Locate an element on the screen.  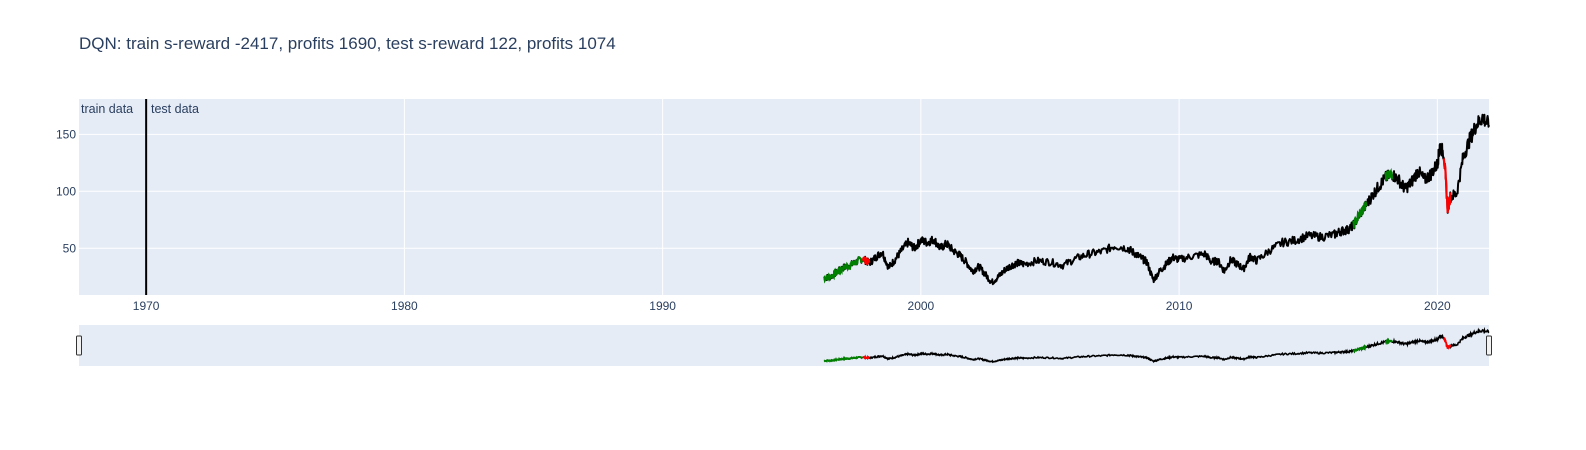
x-tick-label: 2020 is located at coordinates (1437, 306).